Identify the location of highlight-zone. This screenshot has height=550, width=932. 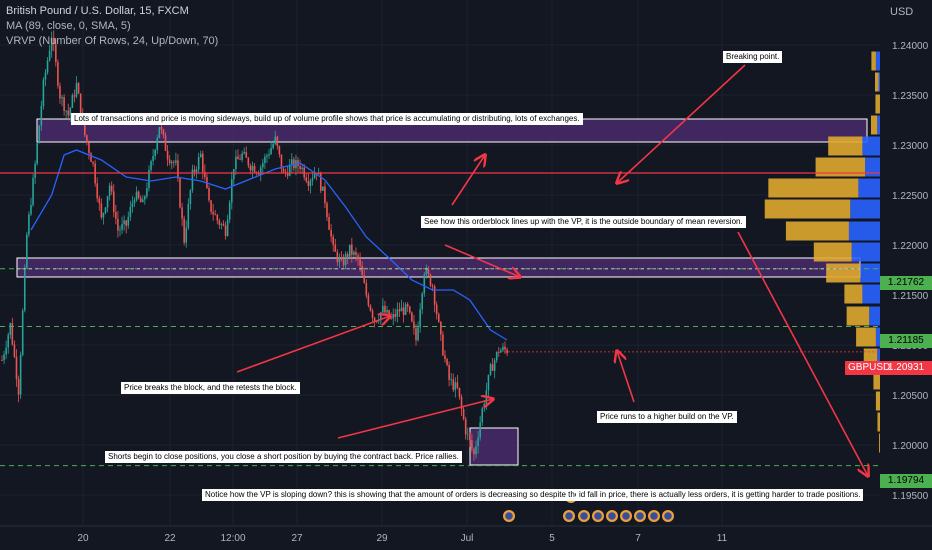
(438, 267).